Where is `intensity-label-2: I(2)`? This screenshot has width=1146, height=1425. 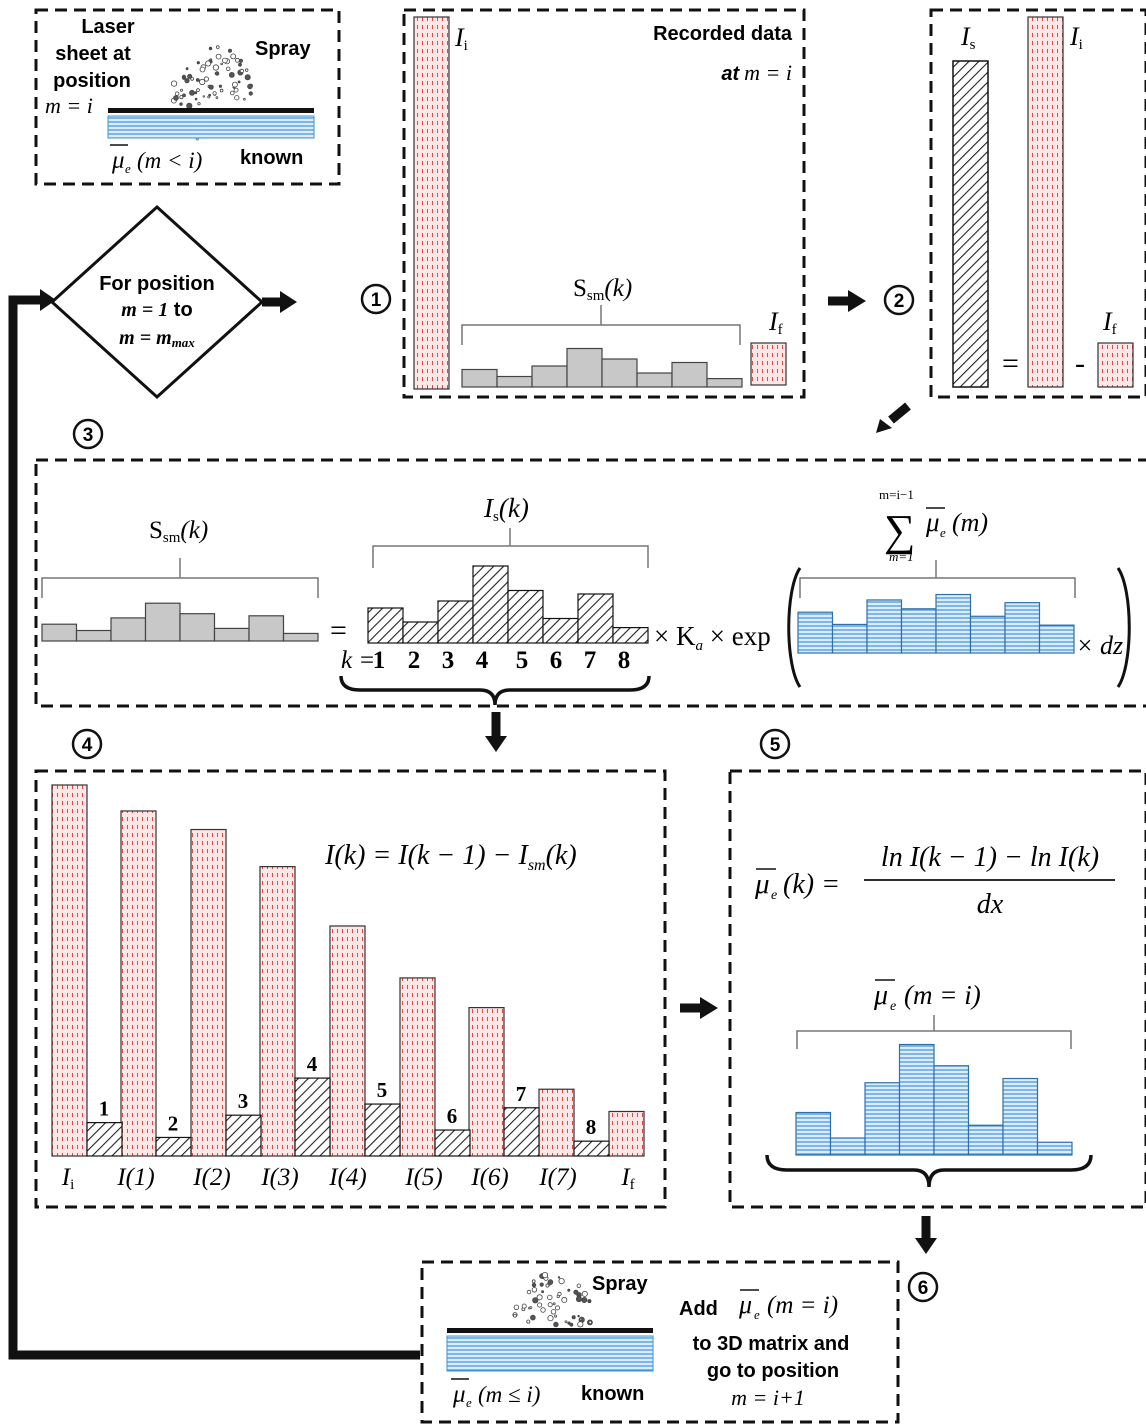
intensity-label-2: I(2) is located at coordinates (211, 1177).